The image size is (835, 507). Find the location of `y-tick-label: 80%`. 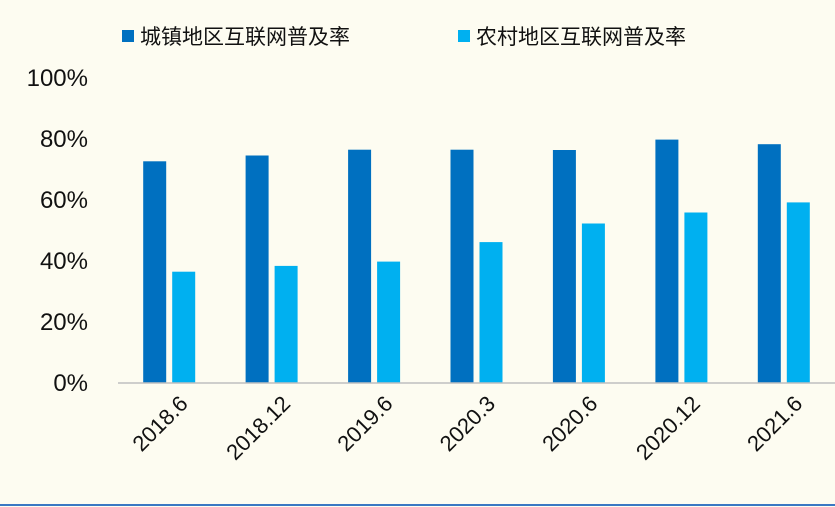

y-tick-label: 80% is located at coordinates (64, 139).